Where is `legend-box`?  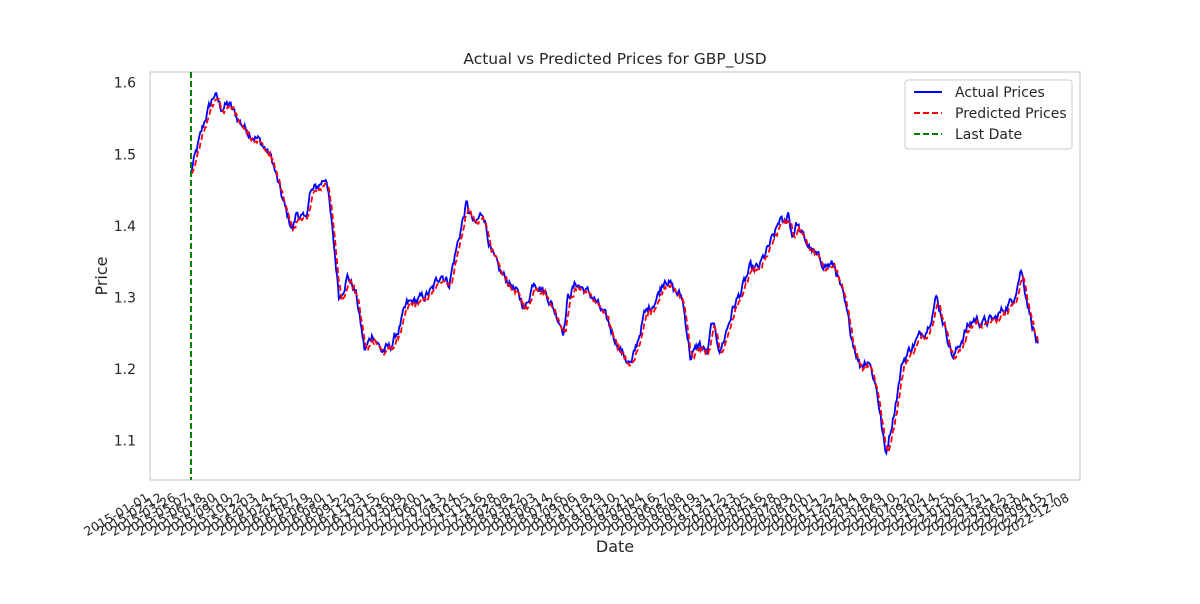
legend-box is located at coordinates (988, 114).